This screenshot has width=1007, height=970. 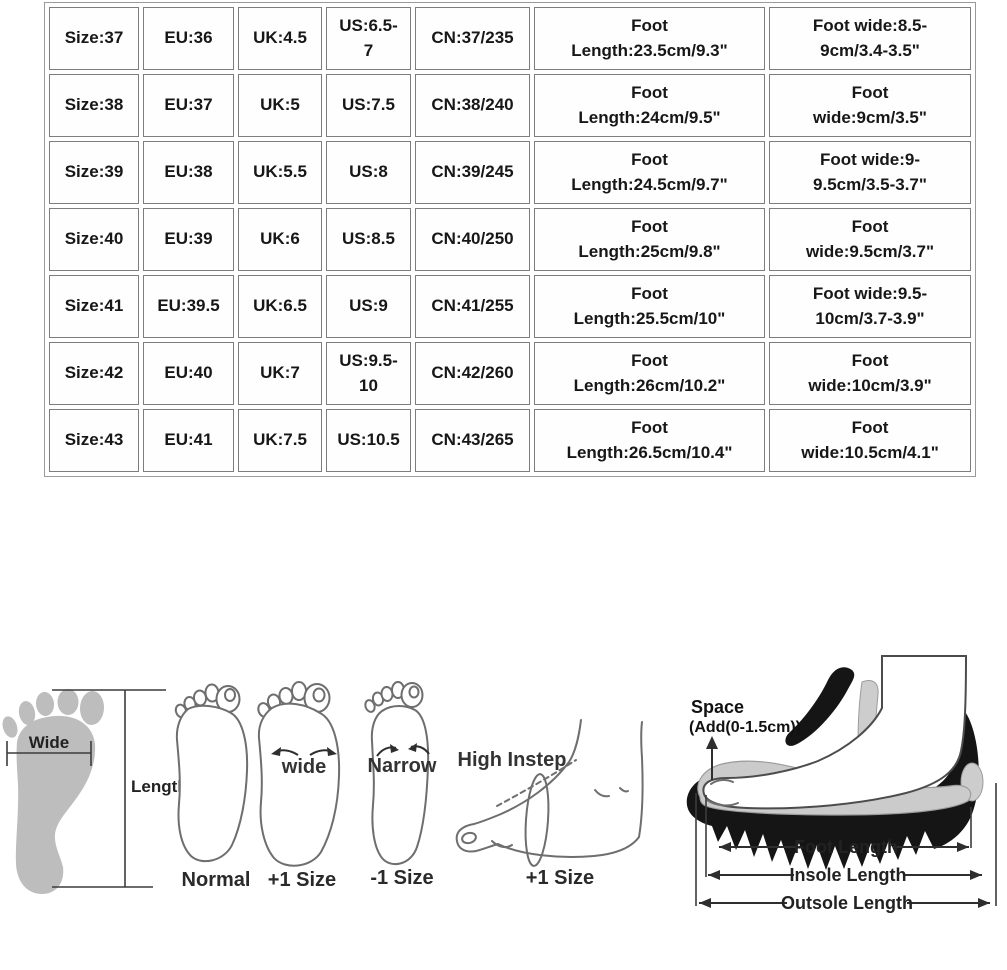 I want to click on foot-length-cell: Foot Length:26.5cm/10.4", so click(x=649, y=440).